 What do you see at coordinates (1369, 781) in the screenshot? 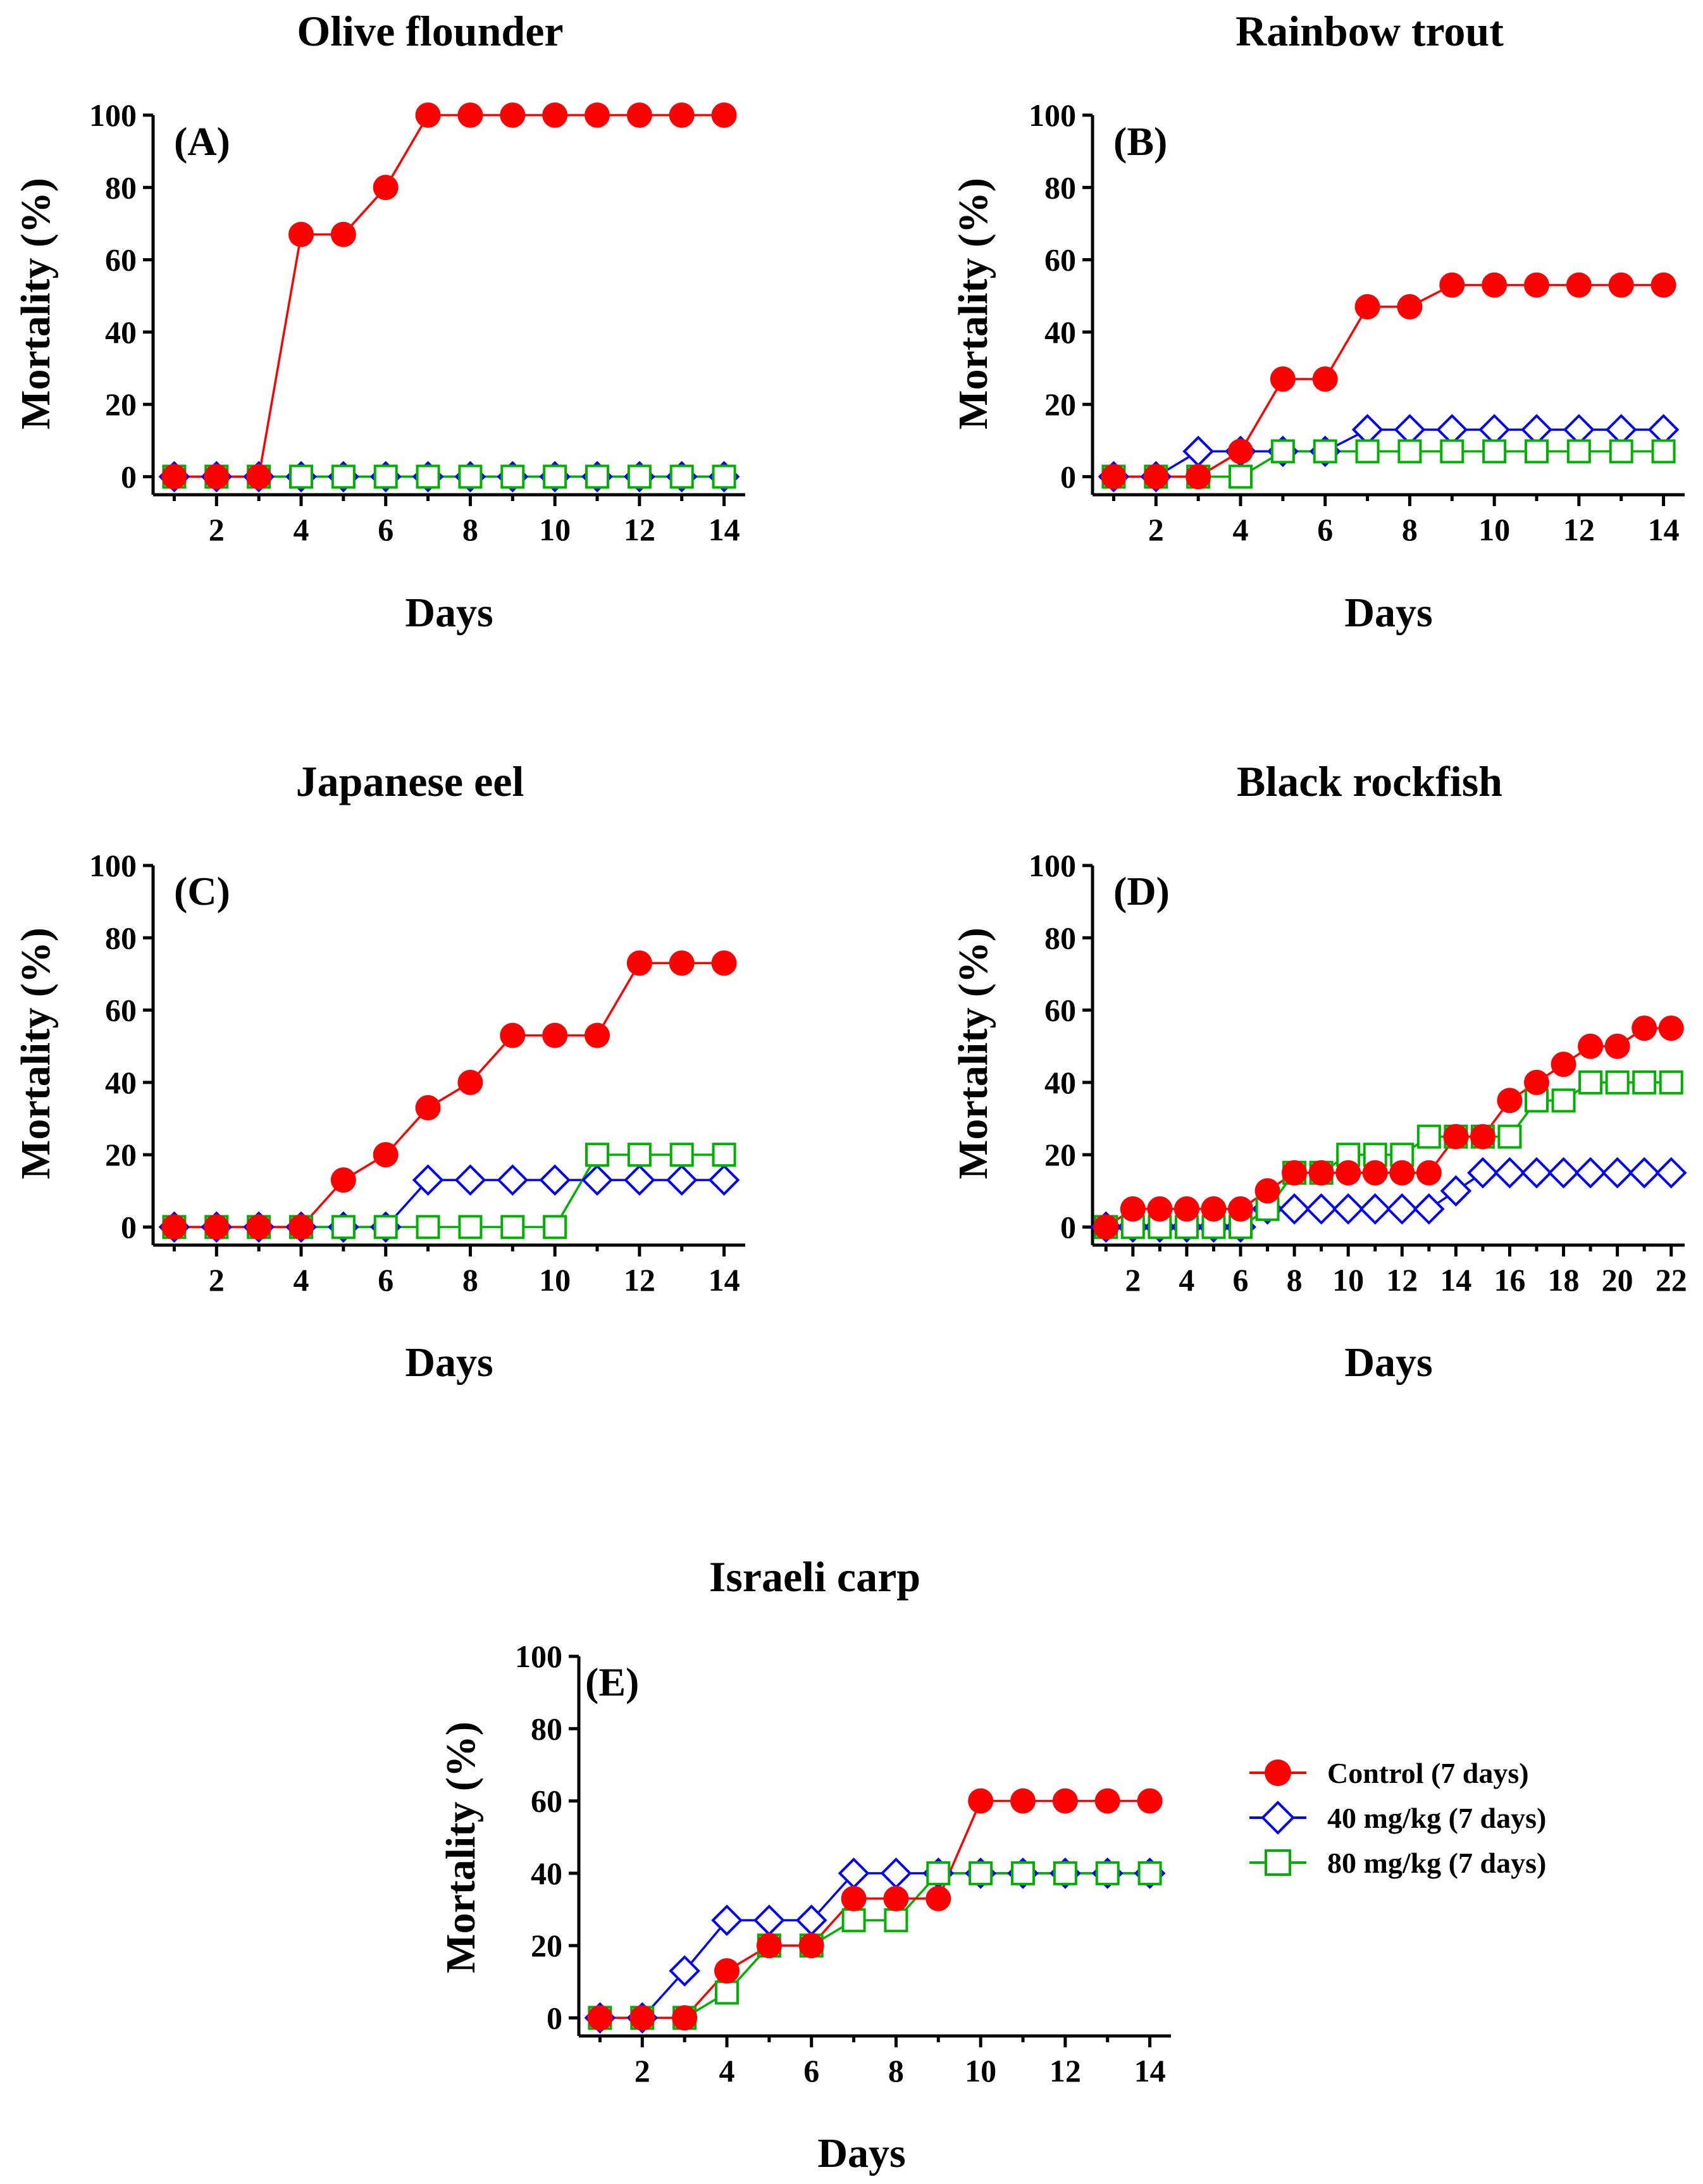
I see `panel-title: Black rockfish` at bounding box center [1369, 781].